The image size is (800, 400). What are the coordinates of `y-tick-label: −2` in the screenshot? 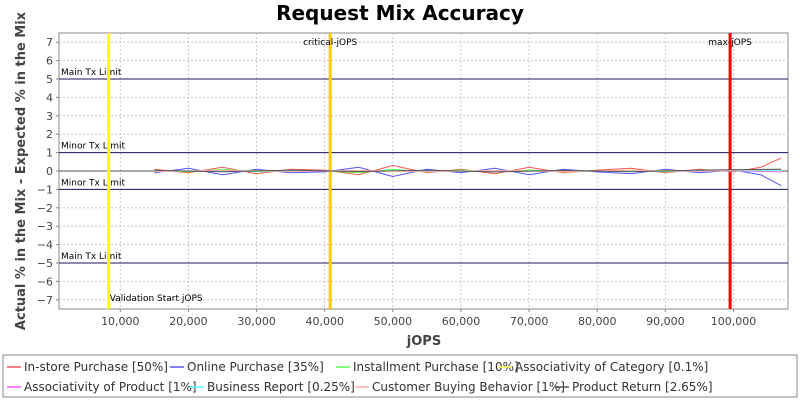 It's located at (45, 208).